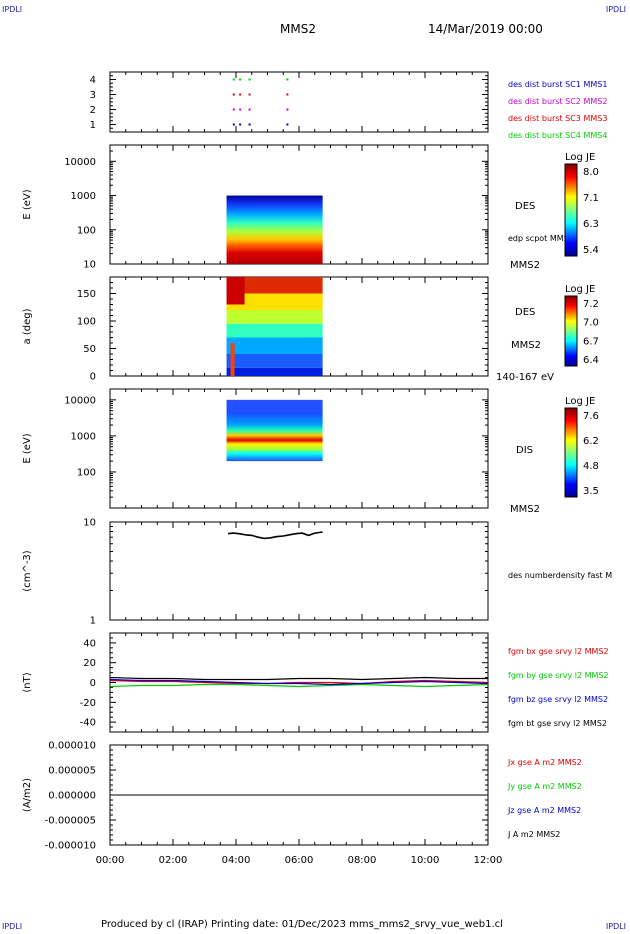 This screenshot has width=630, height=934. Describe the element at coordinates (93, 110) in the screenshot. I see `y-tick-label: 2` at that location.